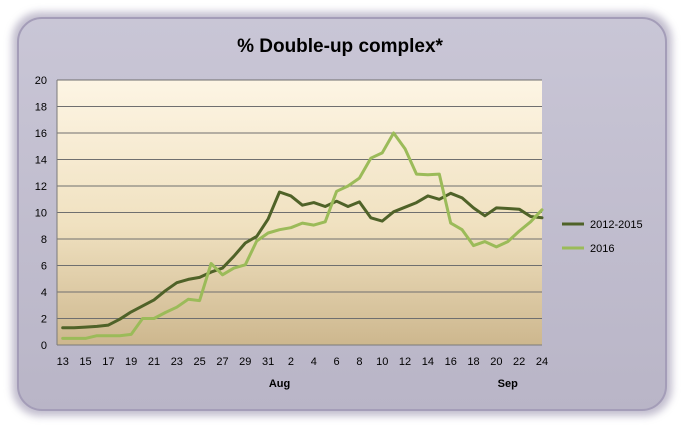 The height and width of the screenshot is (428, 684). I want to click on x-tick-label: 8, so click(359, 362).